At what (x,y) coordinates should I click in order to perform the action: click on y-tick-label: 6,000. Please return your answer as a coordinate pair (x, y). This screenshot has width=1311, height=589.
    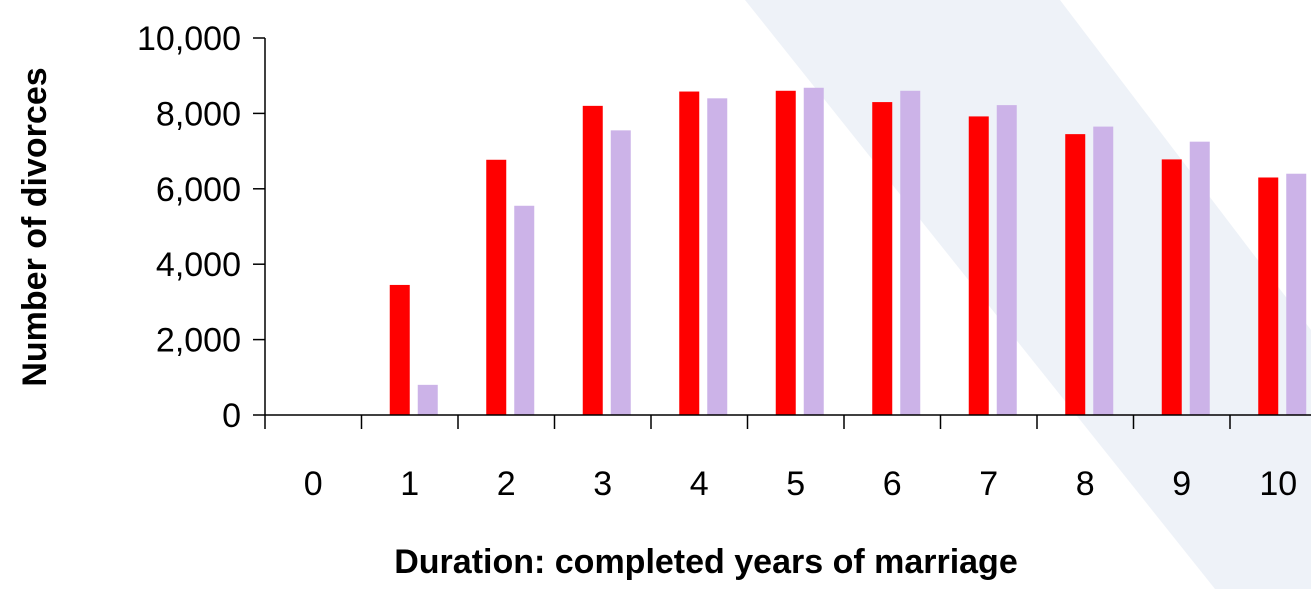
    Looking at the image, I should click on (198, 190).